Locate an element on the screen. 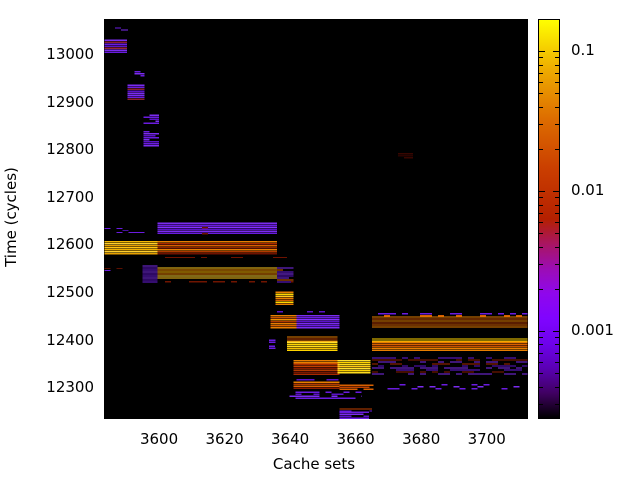 The width and height of the screenshot is (640, 480). x-tick-label: 3600 is located at coordinates (159, 439).